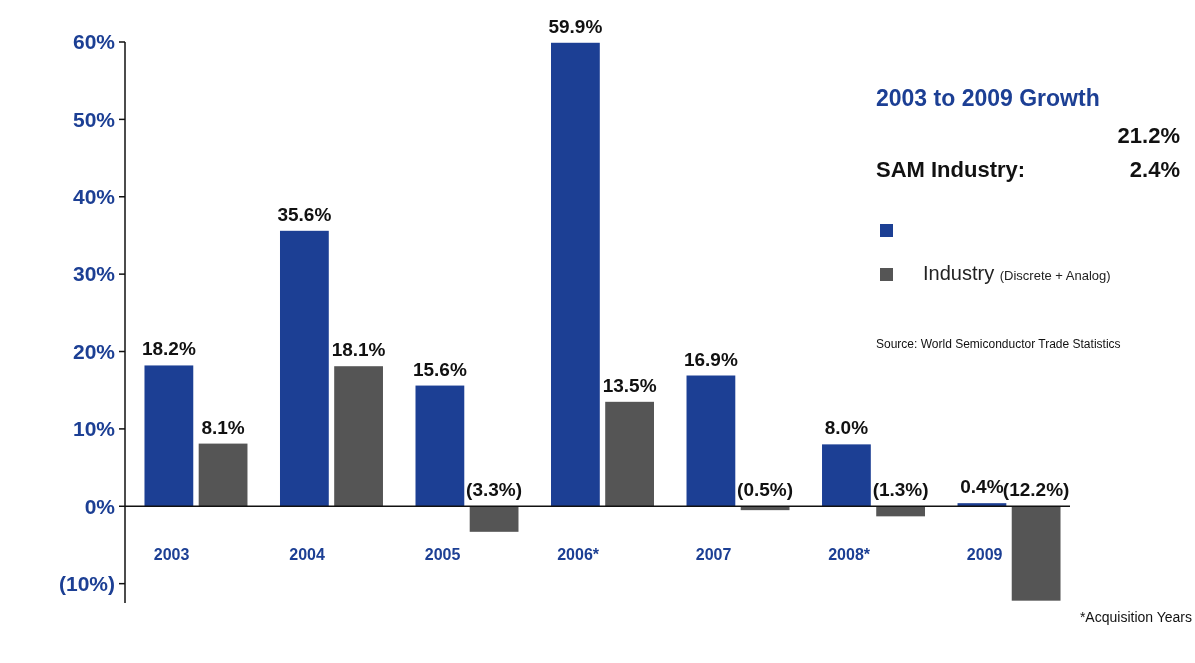 The image size is (1195, 663). What do you see at coordinates (307, 555) in the screenshot?
I see `x-tick-label: 2004` at bounding box center [307, 555].